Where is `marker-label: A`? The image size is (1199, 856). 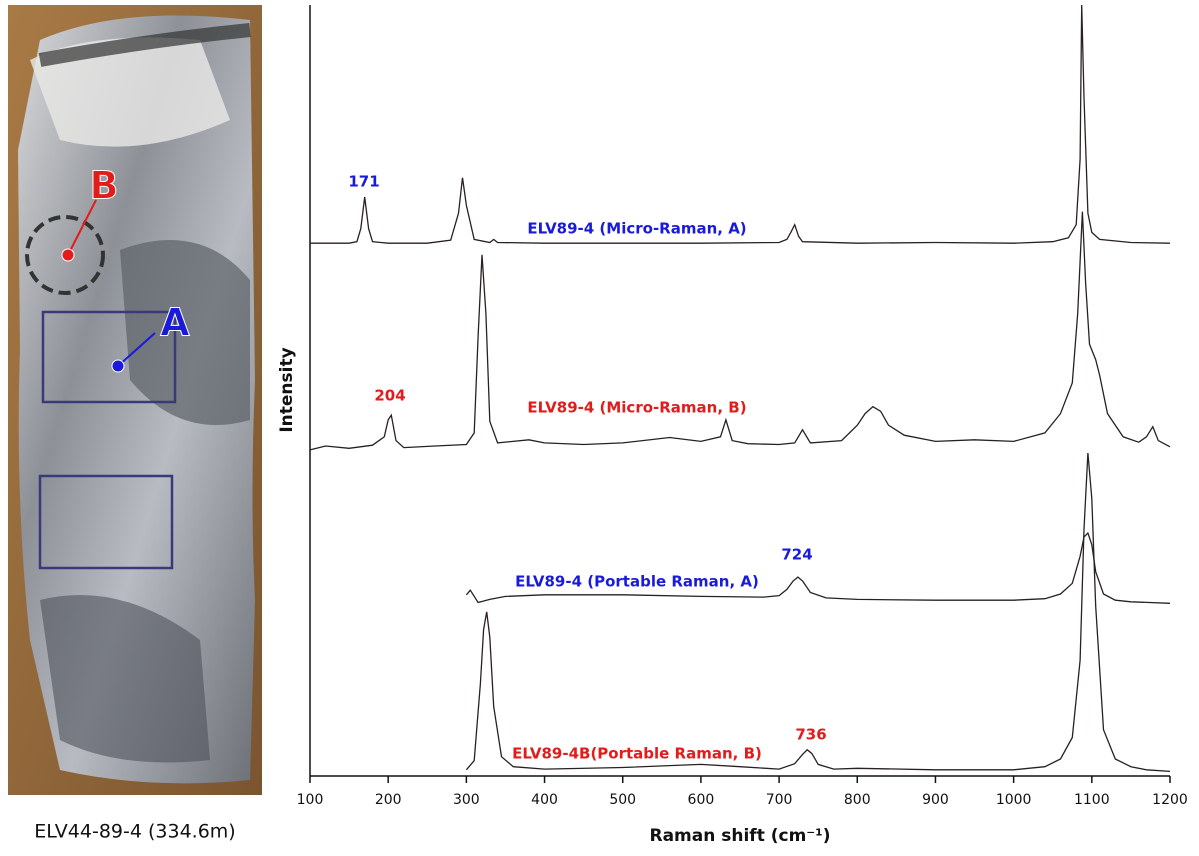 marker-label: A is located at coordinates (175, 323).